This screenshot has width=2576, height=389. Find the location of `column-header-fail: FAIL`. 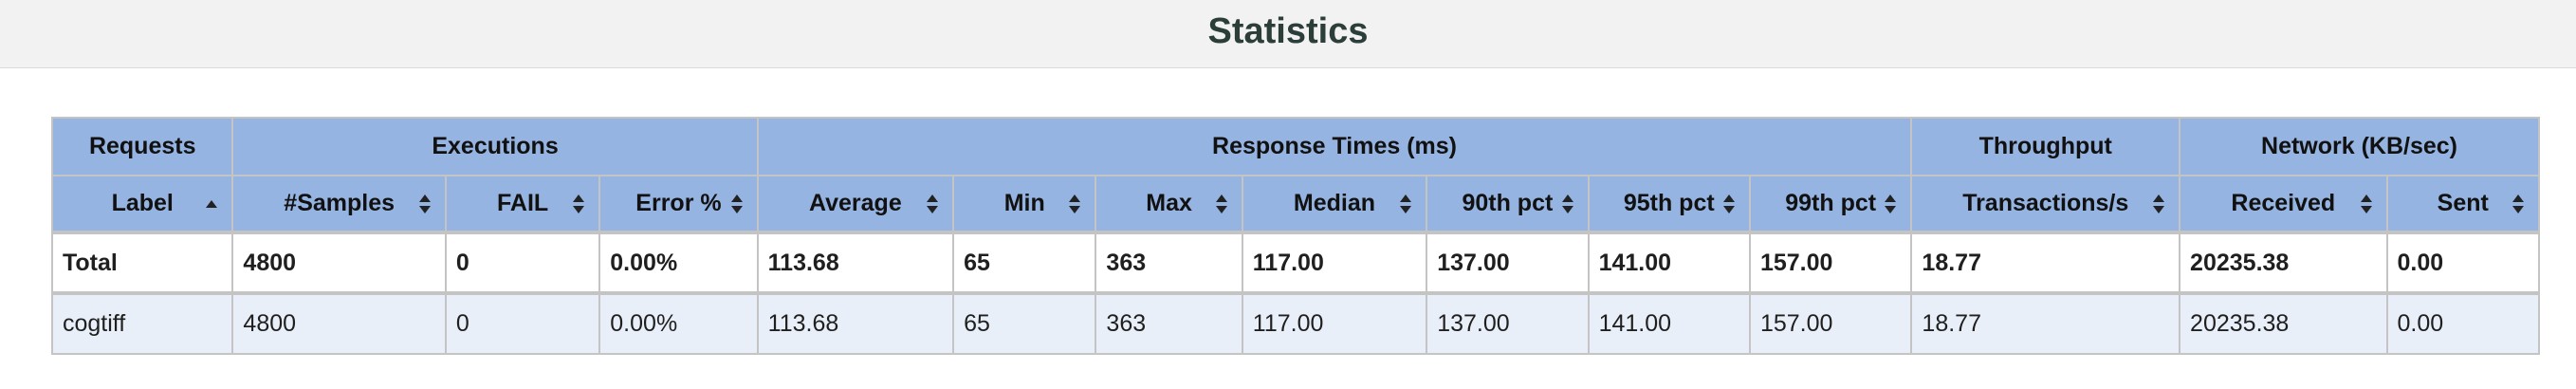

column-header-fail: FAIL is located at coordinates (522, 204).